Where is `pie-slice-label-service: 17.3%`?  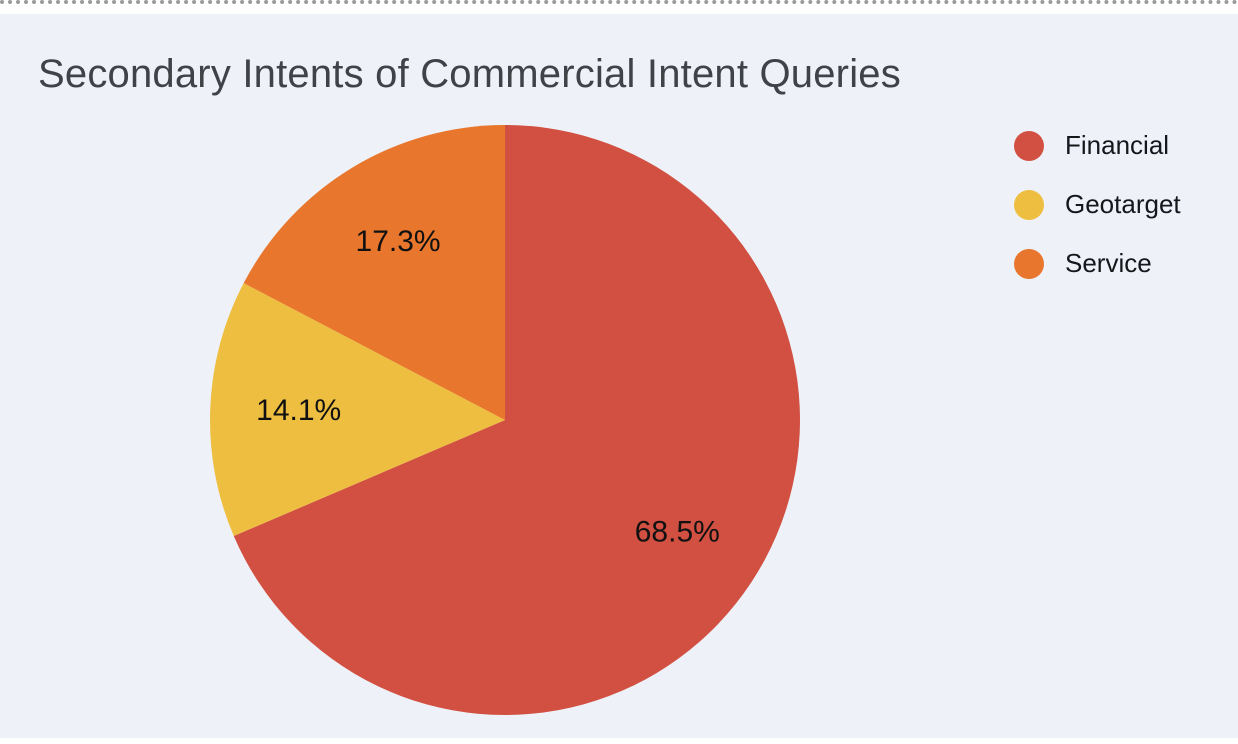 pie-slice-label-service: 17.3% is located at coordinates (398, 241).